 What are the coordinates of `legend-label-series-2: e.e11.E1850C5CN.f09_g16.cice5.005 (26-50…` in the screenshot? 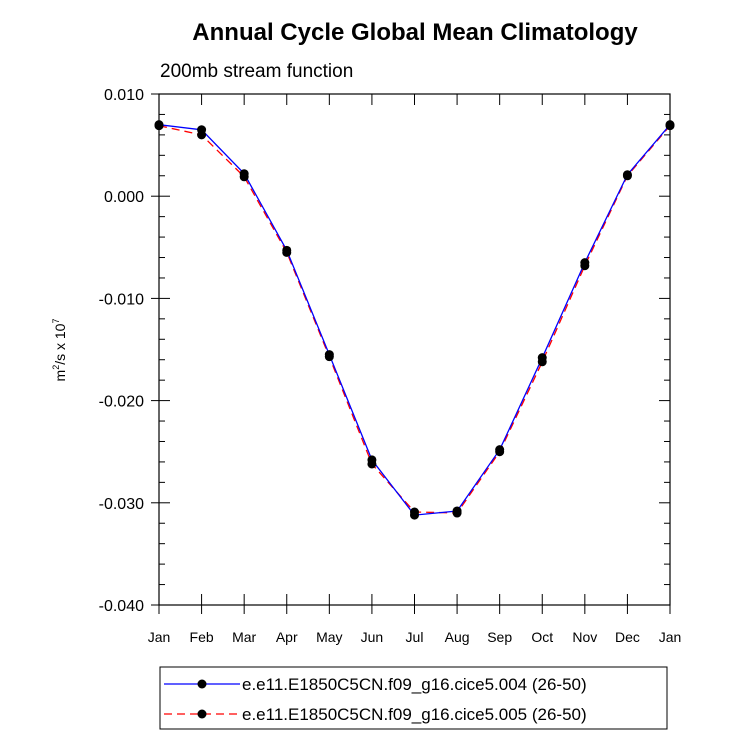 It's located at (414, 714).